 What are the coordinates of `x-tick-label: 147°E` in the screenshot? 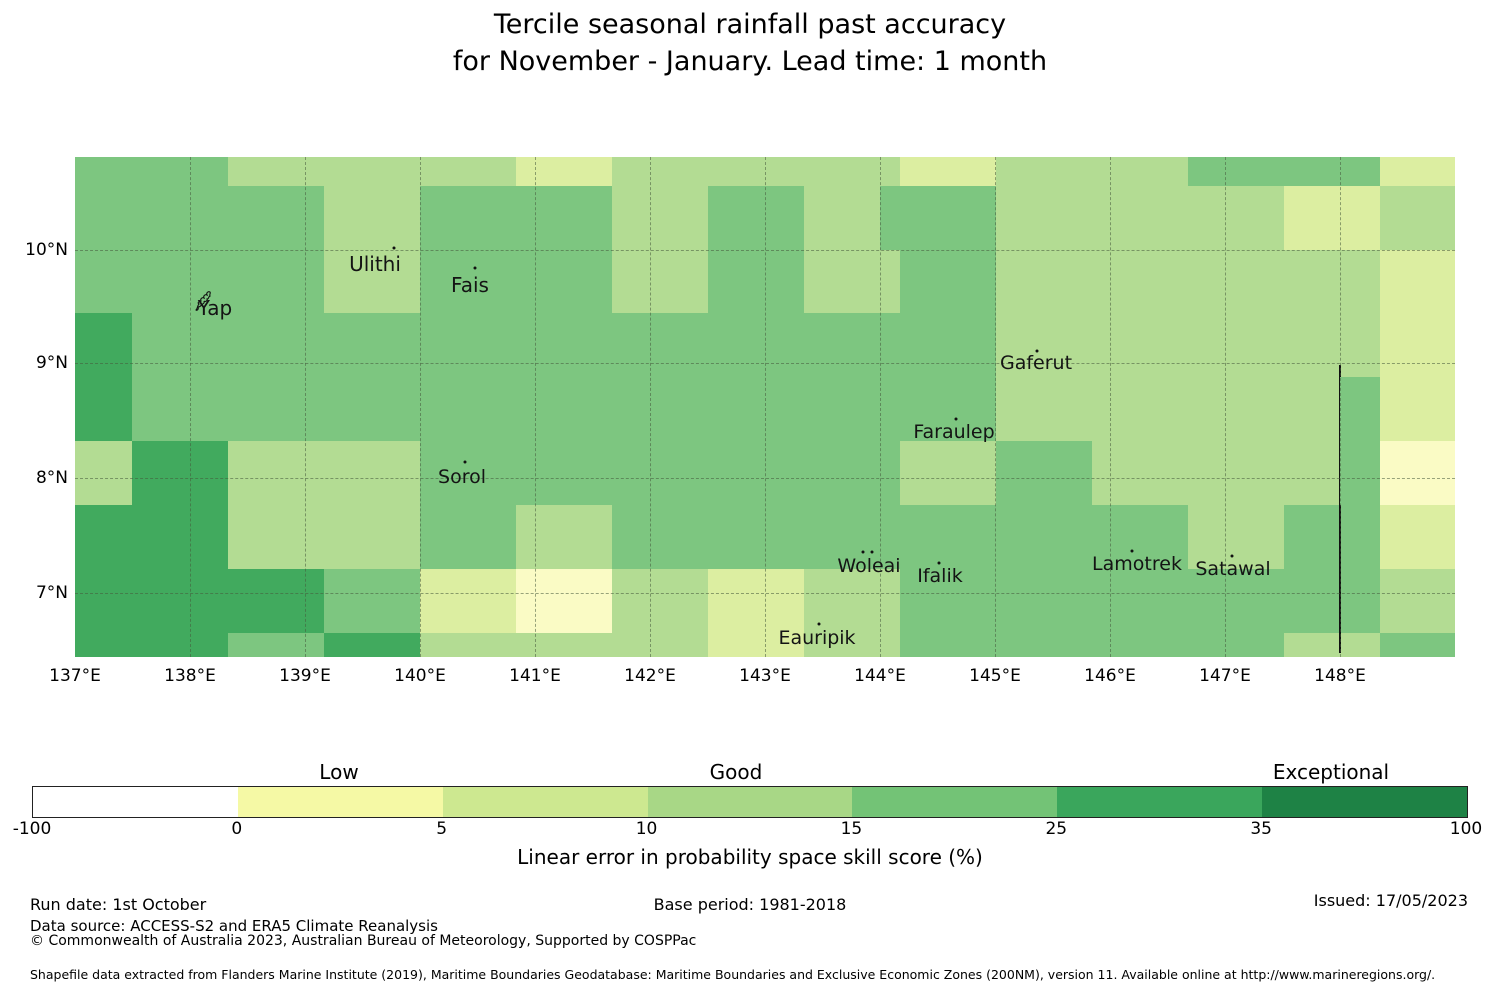 It's located at (1225, 676).